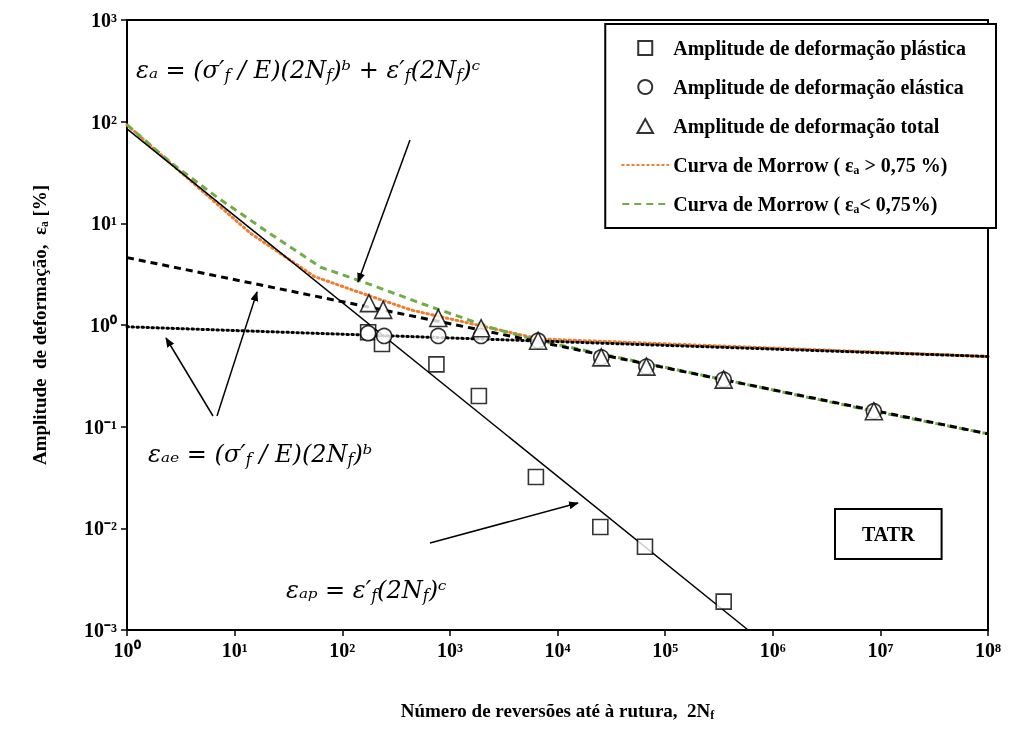 The image size is (1012, 745). I want to click on legend-label: Curva de Morrow ( εₐ< 0,75%), so click(805, 204).